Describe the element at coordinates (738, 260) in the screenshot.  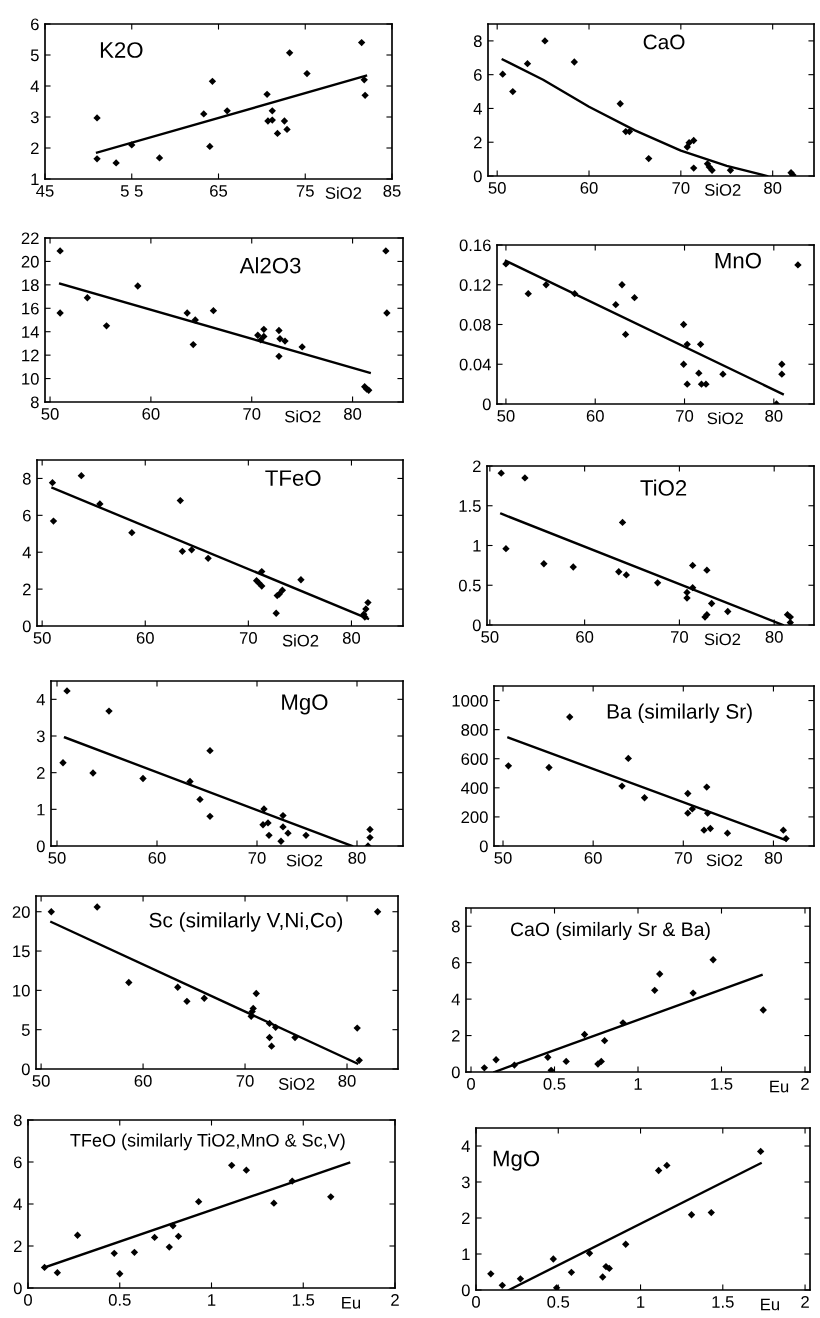
I see `chart-title: MnO` at that location.